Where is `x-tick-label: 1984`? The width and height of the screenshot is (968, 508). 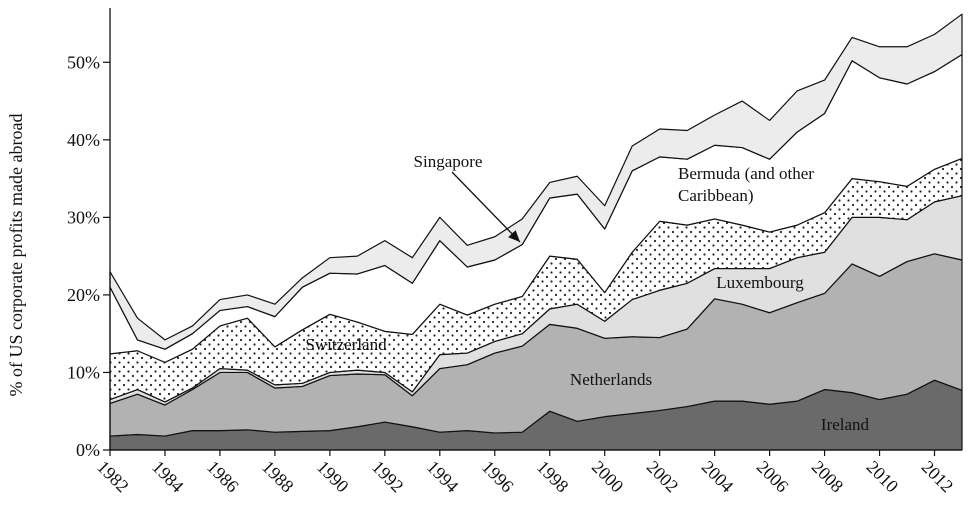 x-tick-label: 1984 is located at coordinates (168, 477).